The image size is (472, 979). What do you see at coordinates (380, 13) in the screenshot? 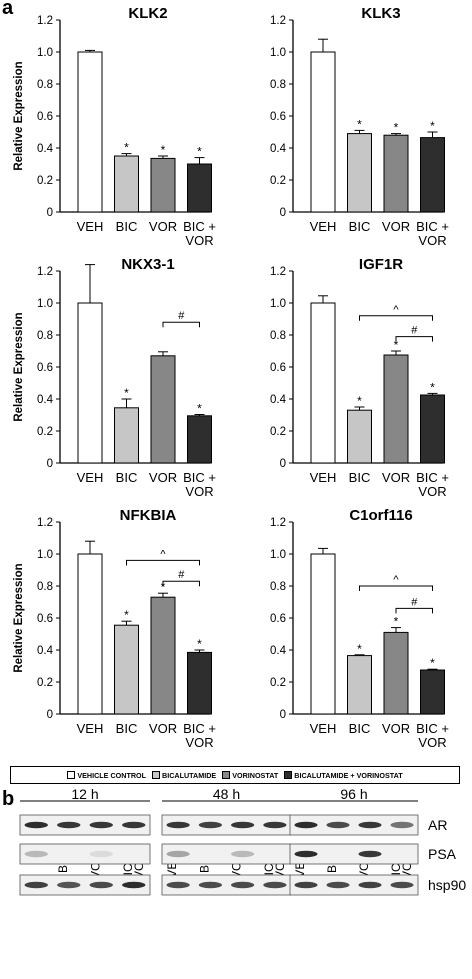
I see `chart-title: KLK3` at bounding box center [380, 13].